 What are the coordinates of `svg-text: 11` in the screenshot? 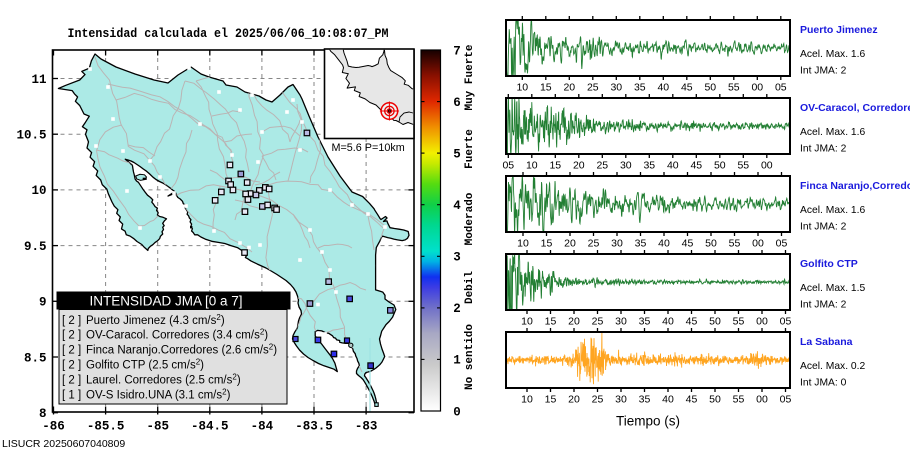 It's located at (38, 80).